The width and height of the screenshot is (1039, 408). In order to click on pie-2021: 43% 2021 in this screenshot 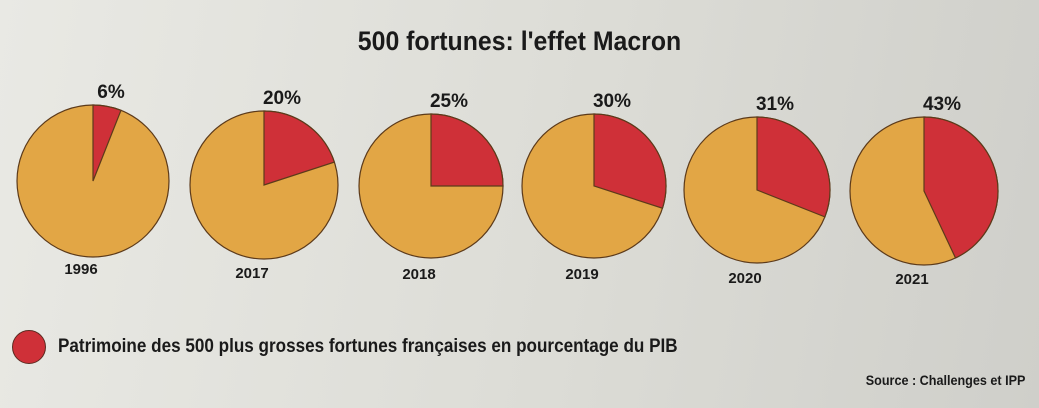, I will do `click(924, 191)`.